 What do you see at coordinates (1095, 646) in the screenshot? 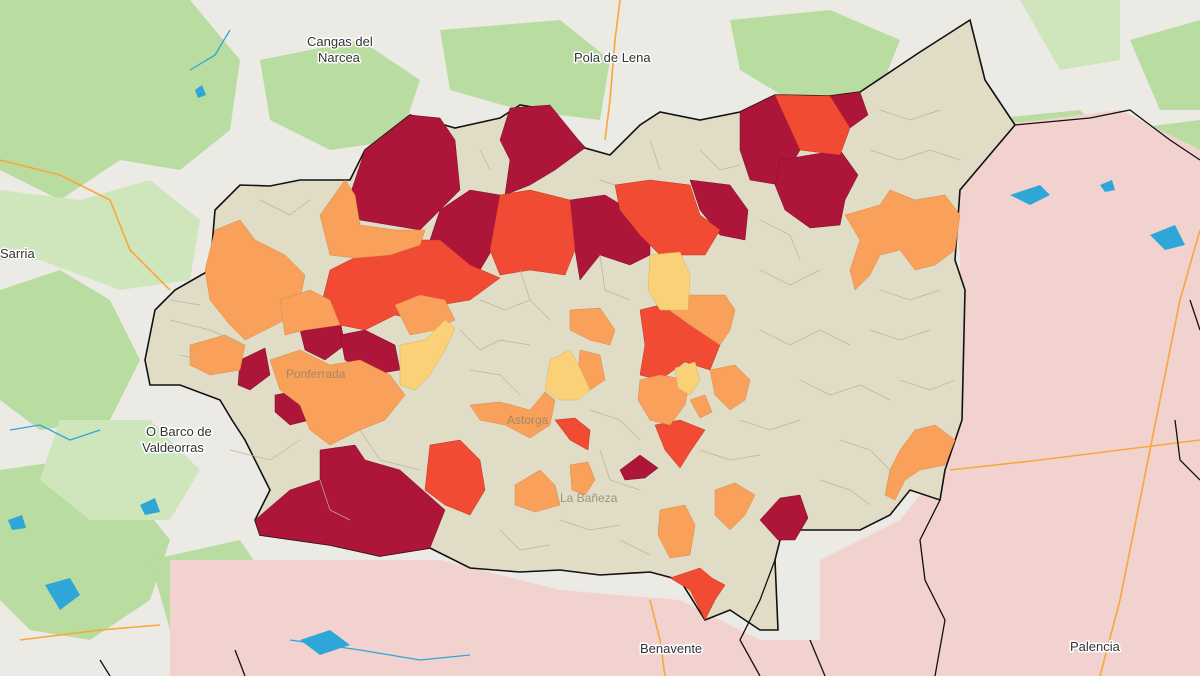
I see `place-label-palencia: Palencia` at bounding box center [1095, 646].